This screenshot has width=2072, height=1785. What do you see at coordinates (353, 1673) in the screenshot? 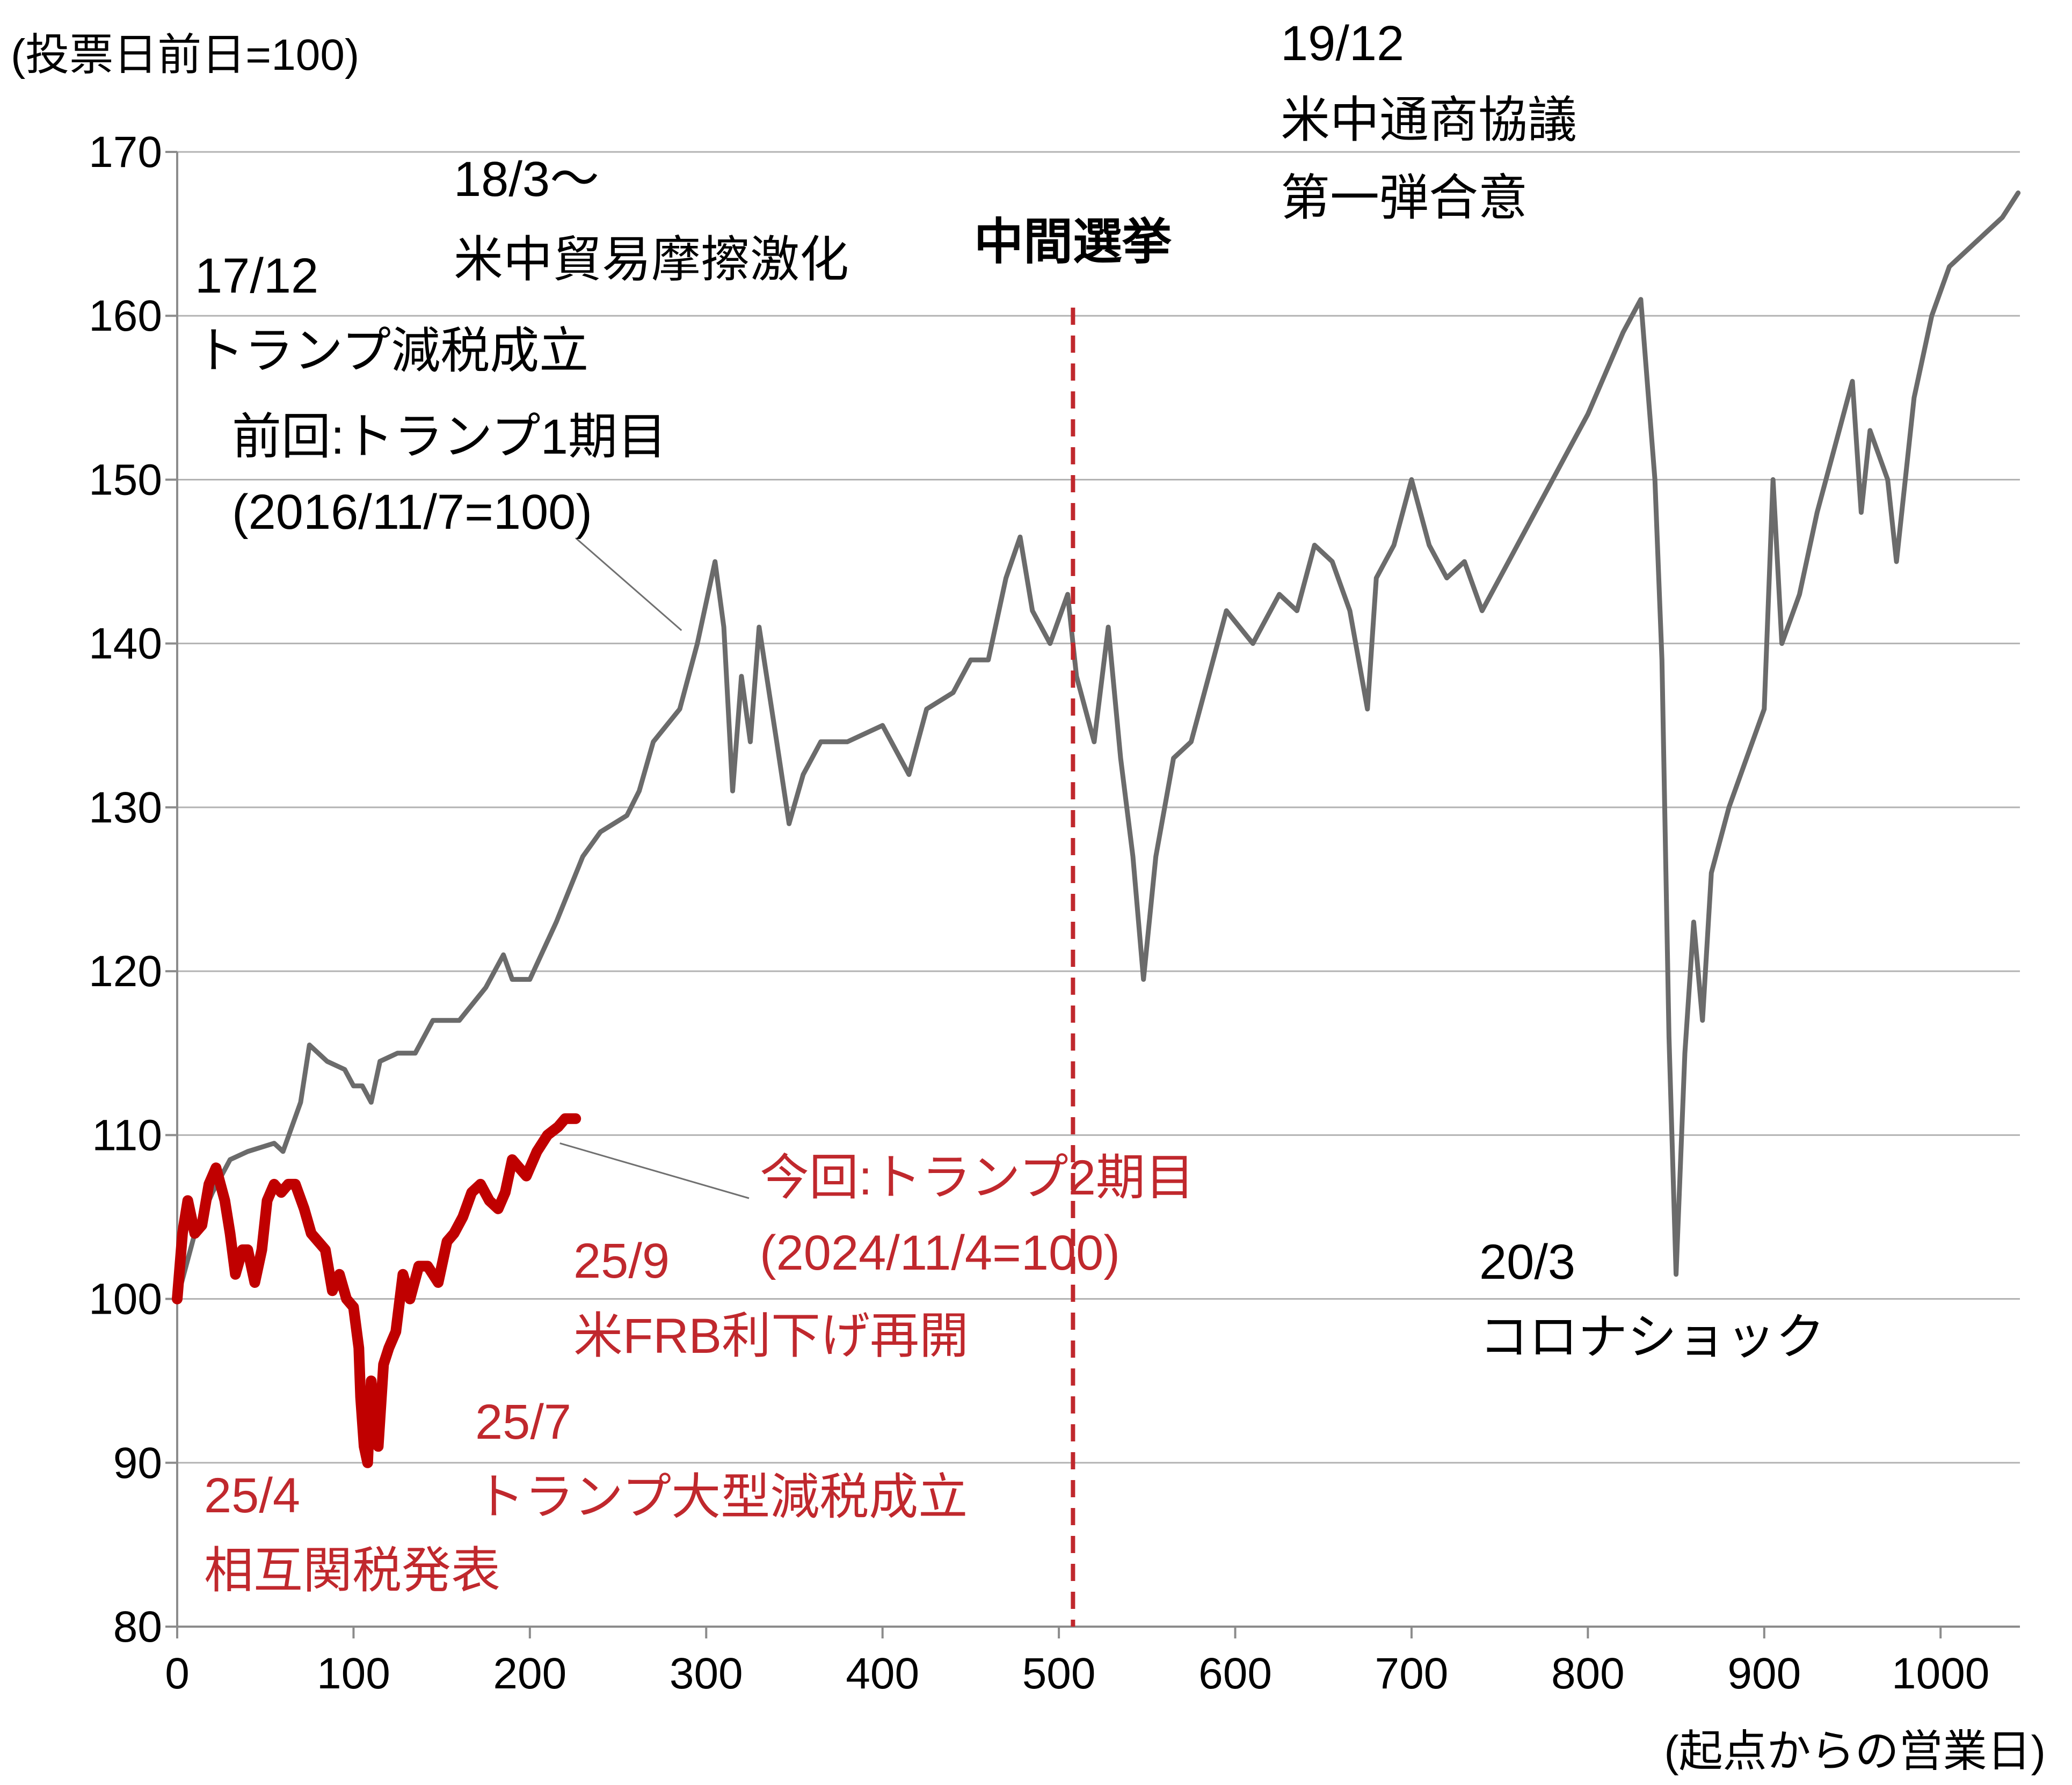
I see `x-tick-label: 100` at bounding box center [353, 1673].